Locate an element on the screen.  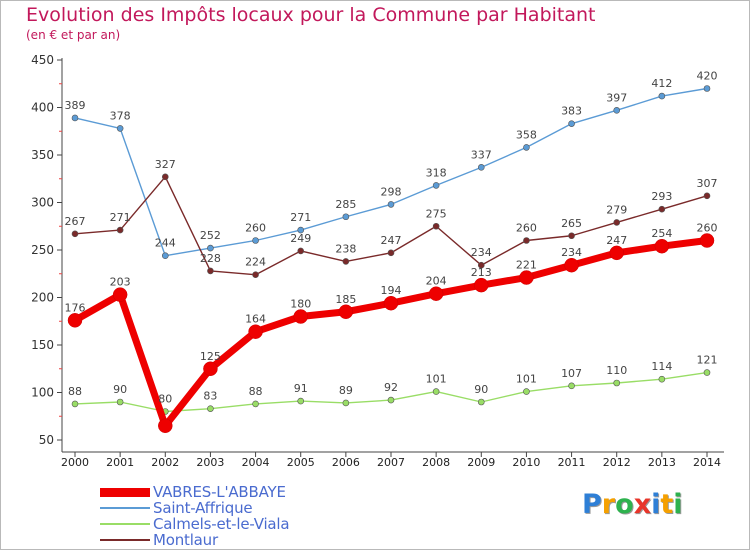
data-label: 89 is located at coordinates (346, 390).